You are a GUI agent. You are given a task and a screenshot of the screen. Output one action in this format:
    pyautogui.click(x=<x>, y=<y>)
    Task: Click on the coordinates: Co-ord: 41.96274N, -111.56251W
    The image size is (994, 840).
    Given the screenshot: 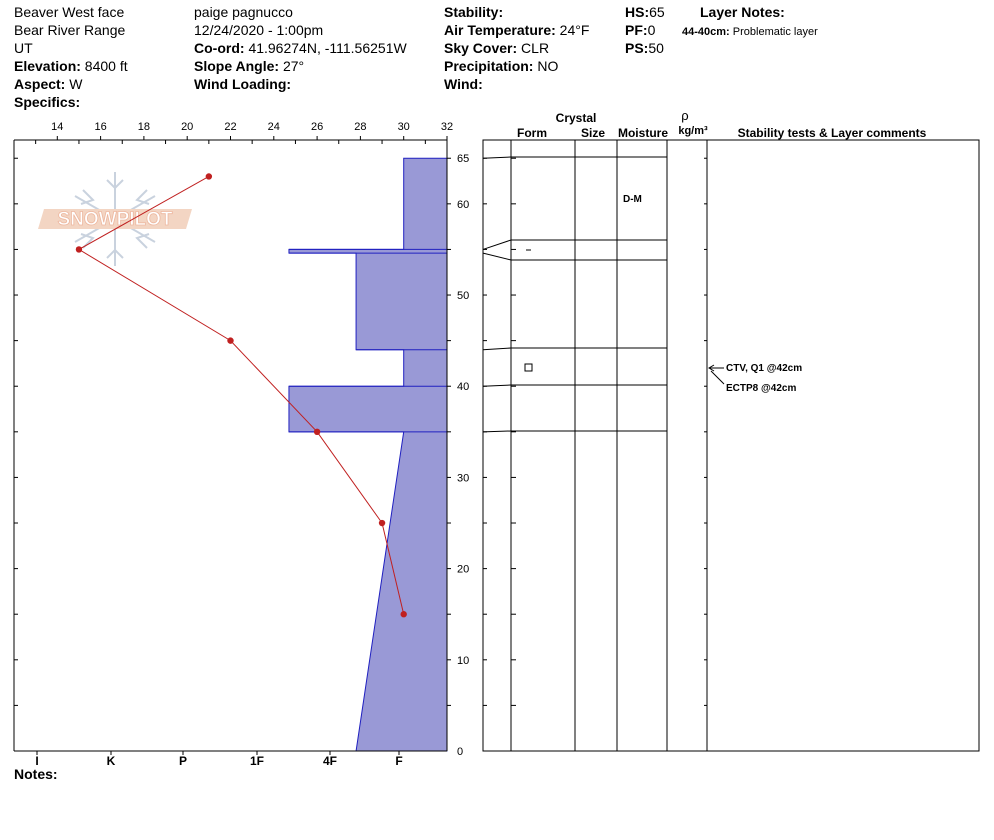 What is the action you would take?
    pyautogui.click(x=300, y=48)
    